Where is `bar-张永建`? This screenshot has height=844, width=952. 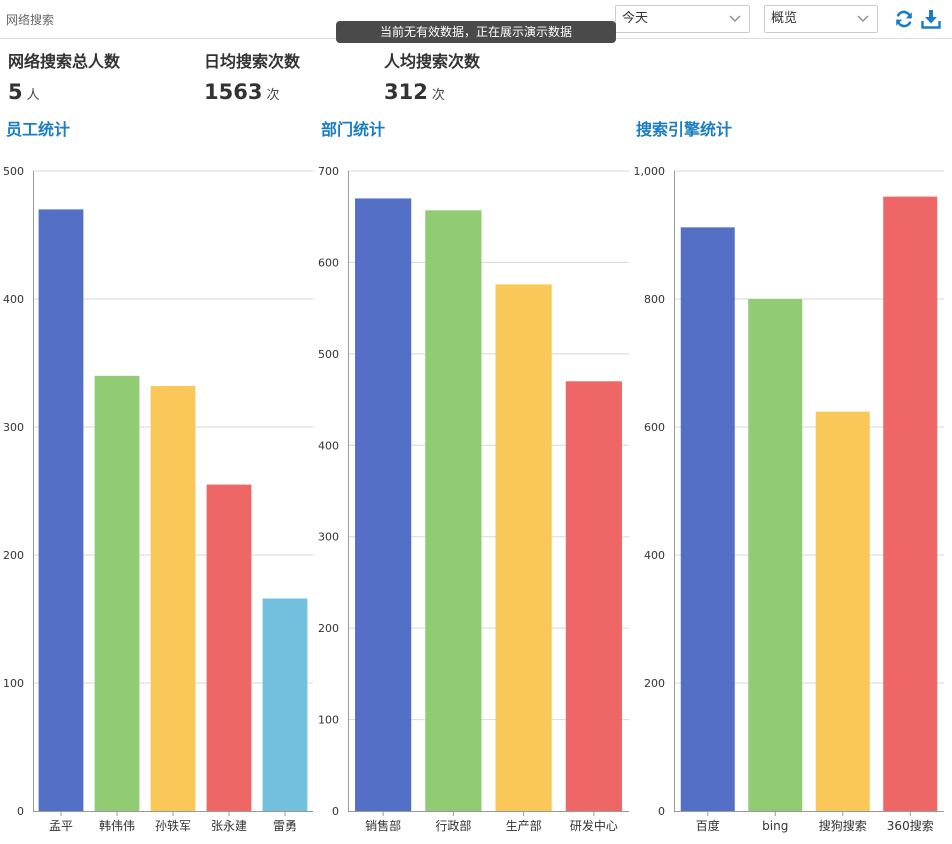 bar-张永建 is located at coordinates (229, 647).